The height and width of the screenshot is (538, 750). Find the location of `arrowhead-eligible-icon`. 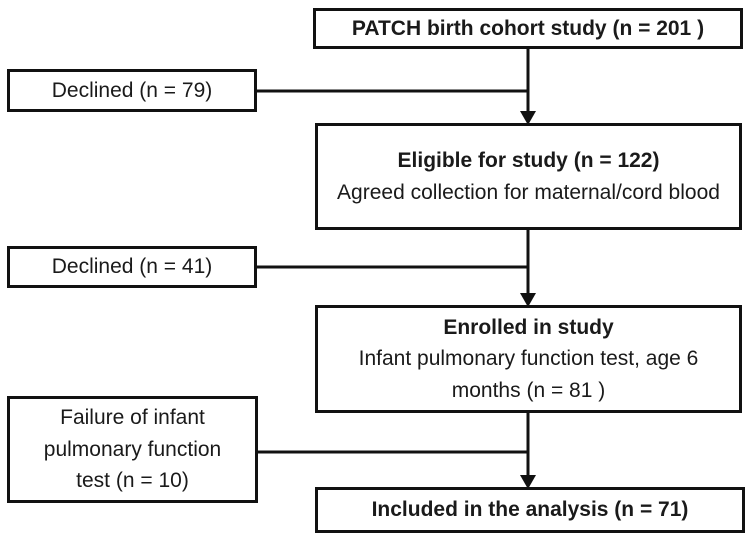

arrowhead-eligible-icon is located at coordinates (528, 118).